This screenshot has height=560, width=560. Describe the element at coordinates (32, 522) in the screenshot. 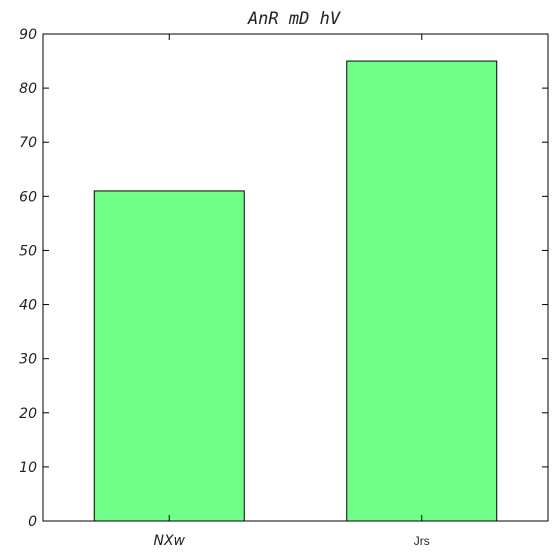

I see `ytick-label: 0` at that location.